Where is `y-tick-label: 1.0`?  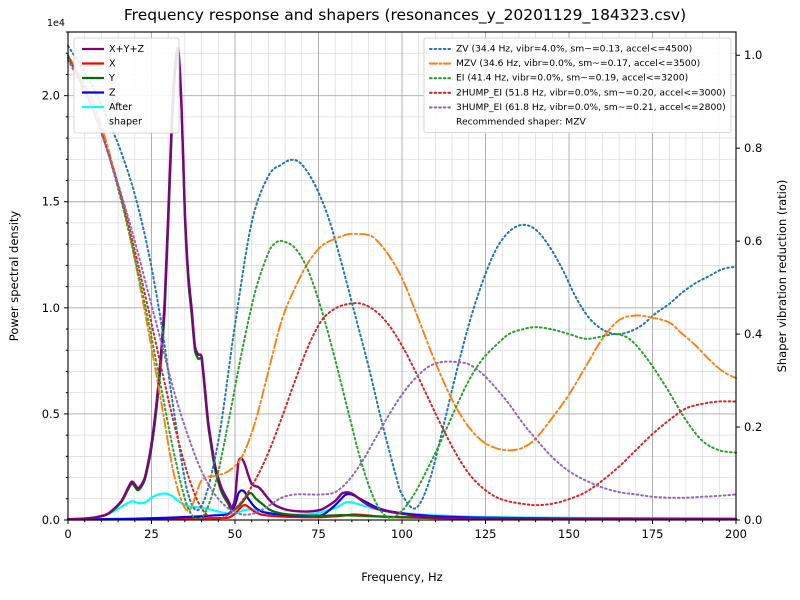
y-tick-label: 1.0 is located at coordinates (51, 308).